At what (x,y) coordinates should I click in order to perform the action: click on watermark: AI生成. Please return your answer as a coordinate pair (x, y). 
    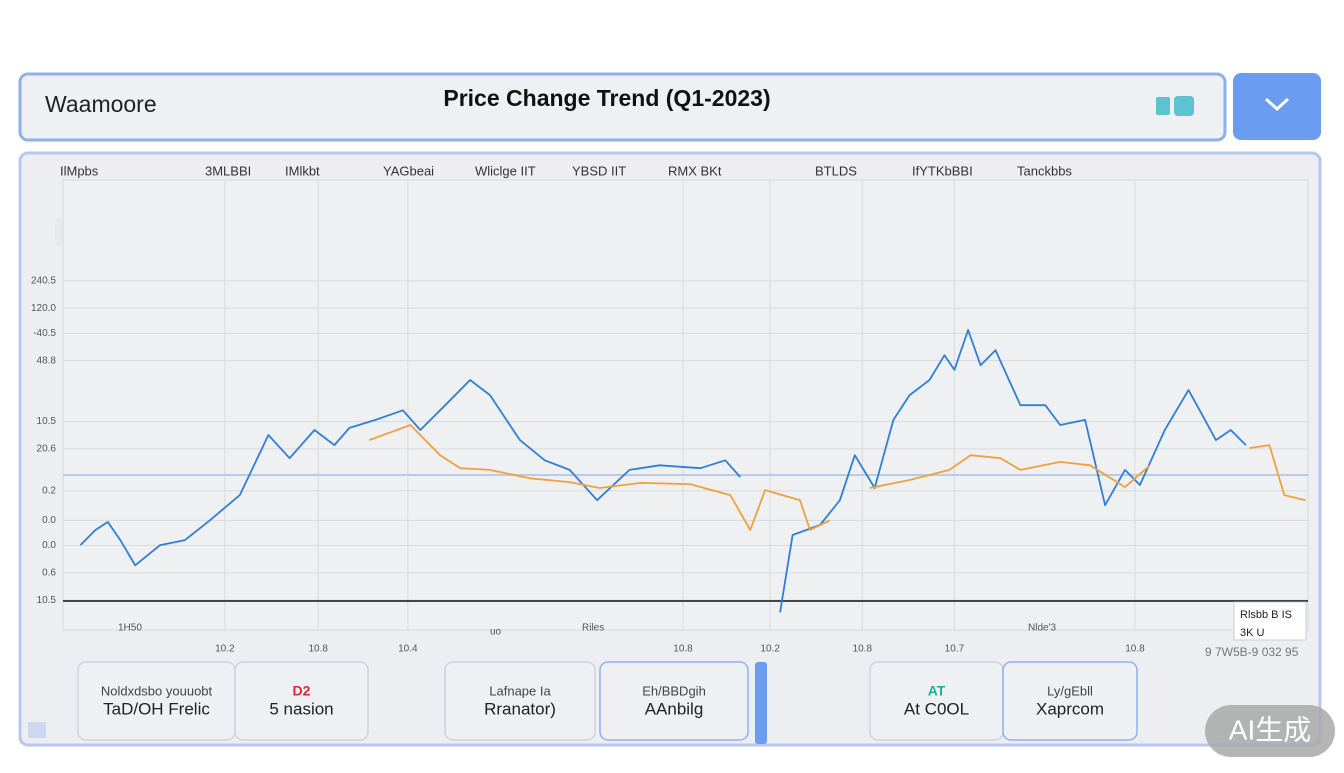
    Looking at the image, I should click on (1270, 729).